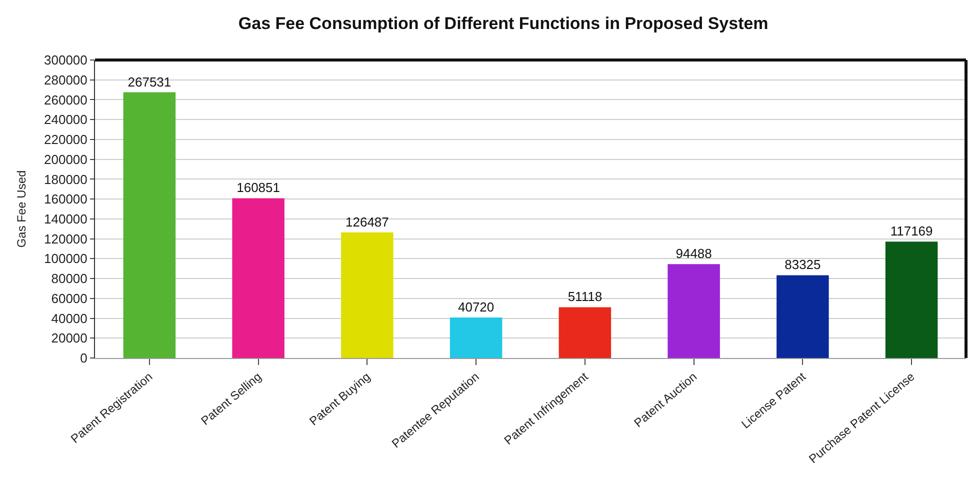  I want to click on y-tick-label: 260000, so click(66, 100).